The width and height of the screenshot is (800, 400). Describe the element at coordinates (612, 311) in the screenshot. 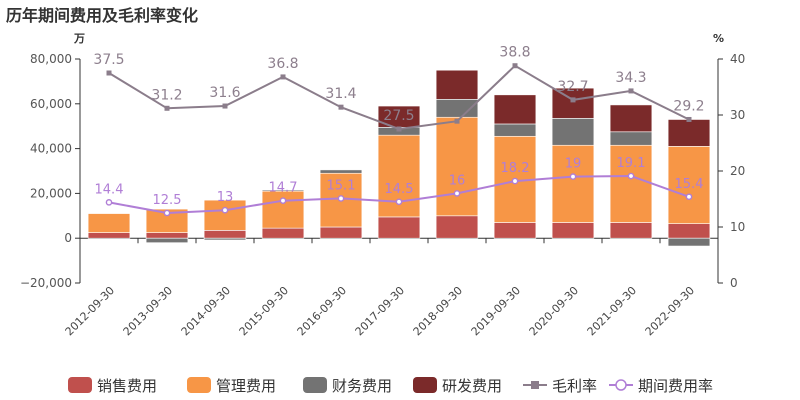

I see `x-tick-label: 2021-09-30` at that location.